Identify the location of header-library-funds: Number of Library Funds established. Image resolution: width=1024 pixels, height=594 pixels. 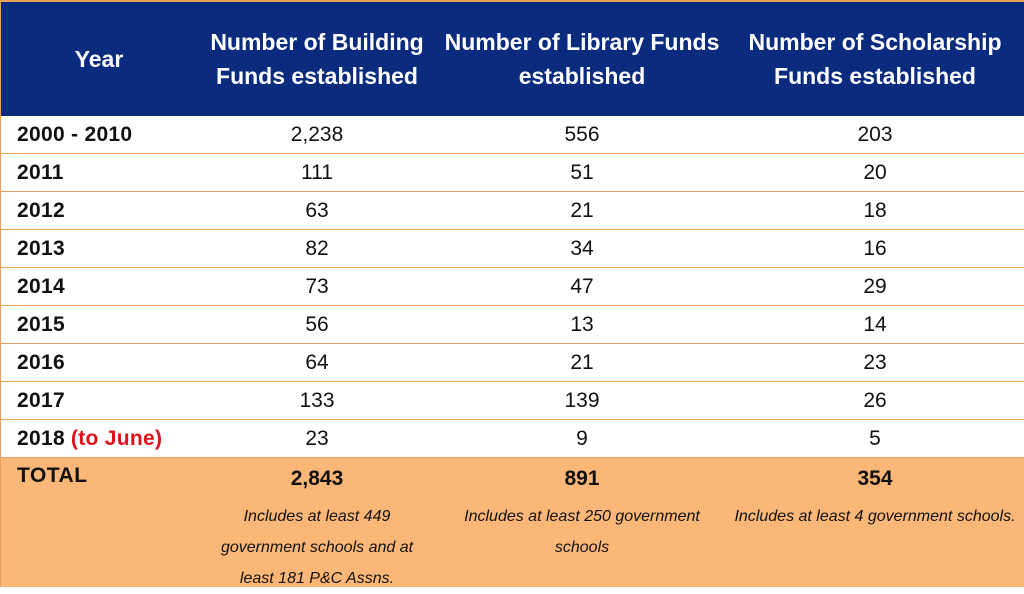
(582, 59).